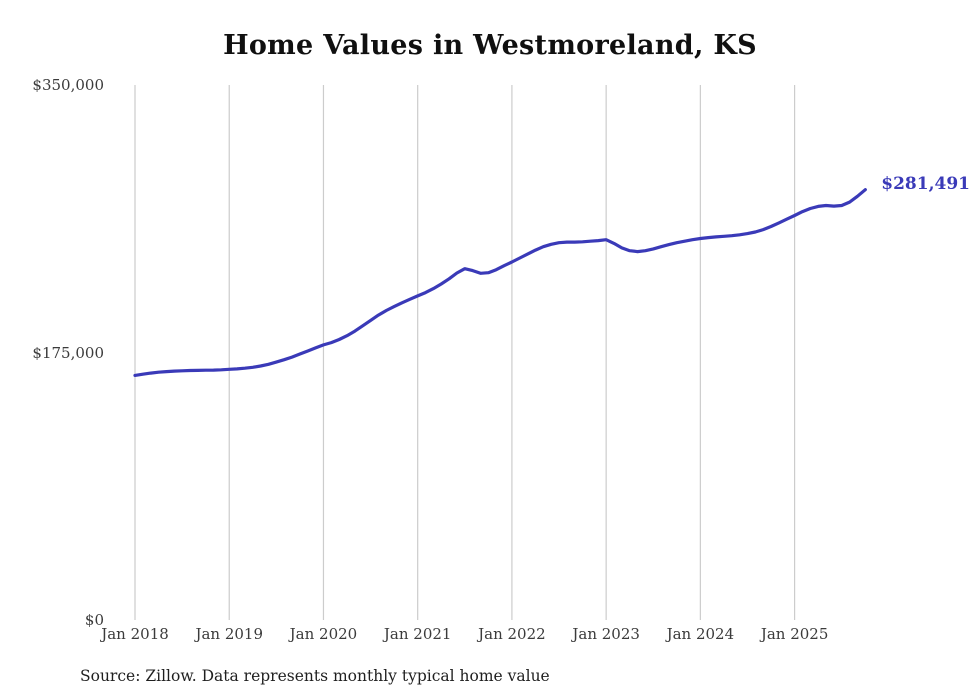 This screenshot has height=699, width=980. Describe the element at coordinates (925, 183) in the screenshot. I see `end-value-label: $281,491` at that location.